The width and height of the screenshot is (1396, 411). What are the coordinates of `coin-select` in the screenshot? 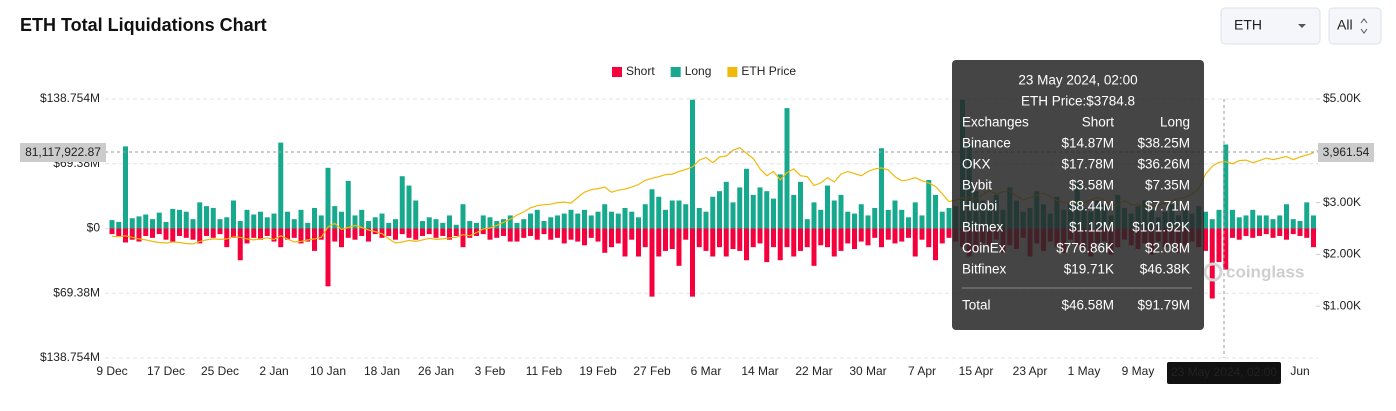 It's located at (1270, 26).